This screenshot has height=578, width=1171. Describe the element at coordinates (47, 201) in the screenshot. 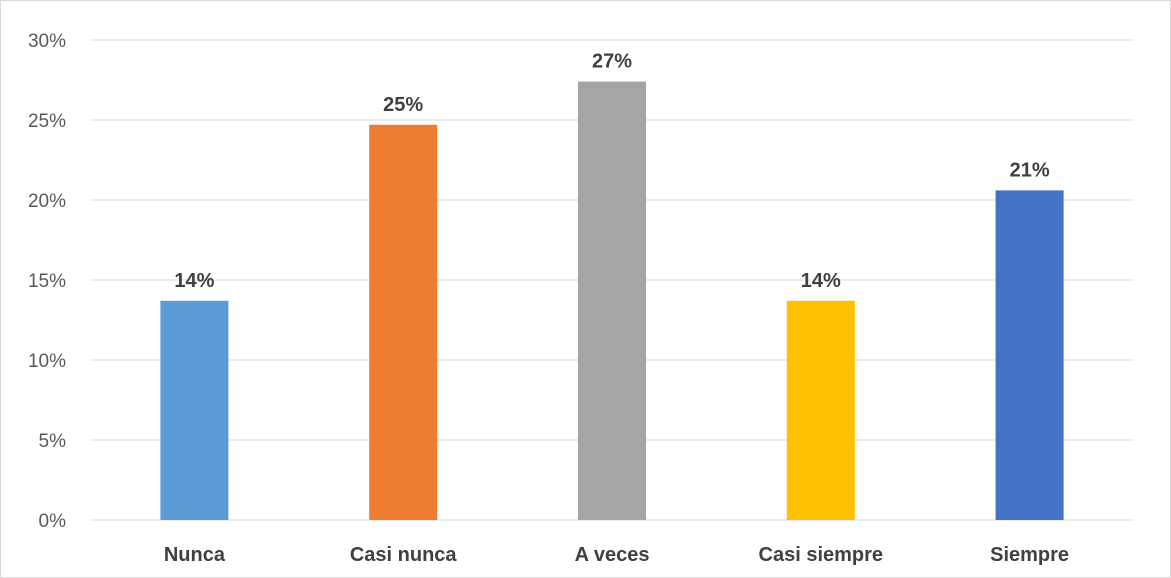

I see `y-tick-label: 20%` at that location.